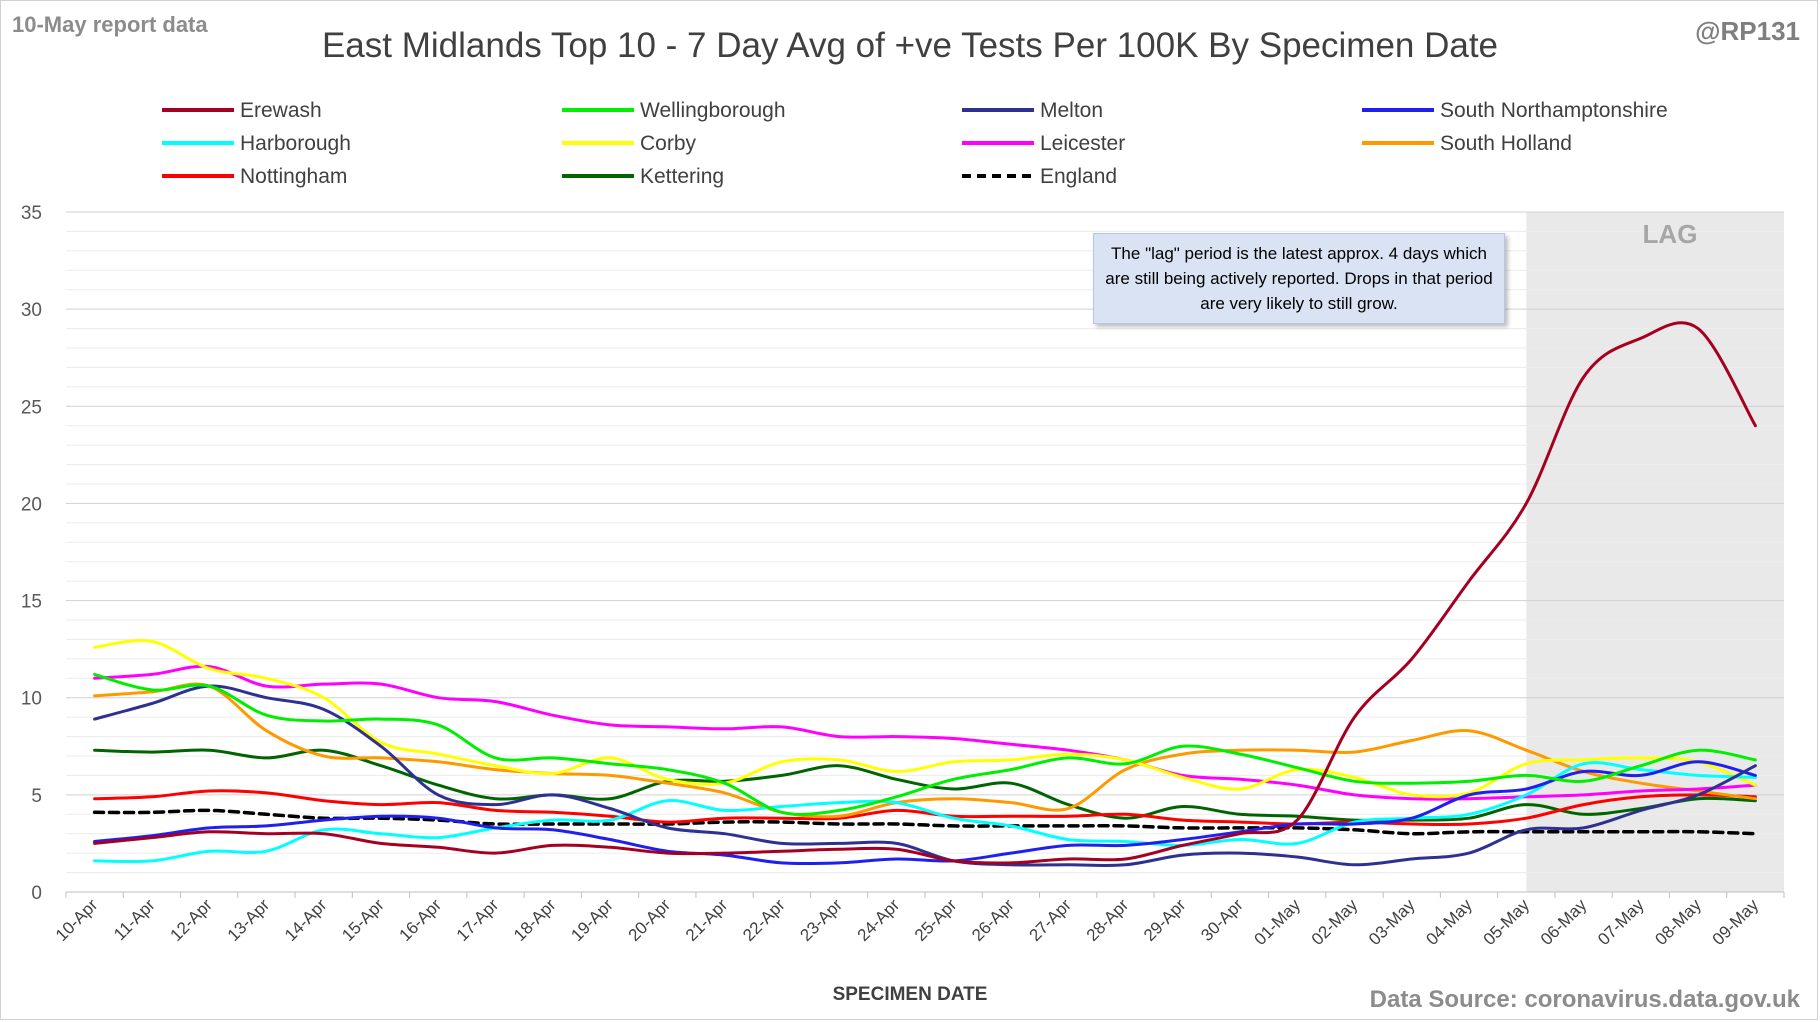 The height and width of the screenshot is (1022, 1820). I want to click on x-tick-label: 24-Apr, so click(879, 920).